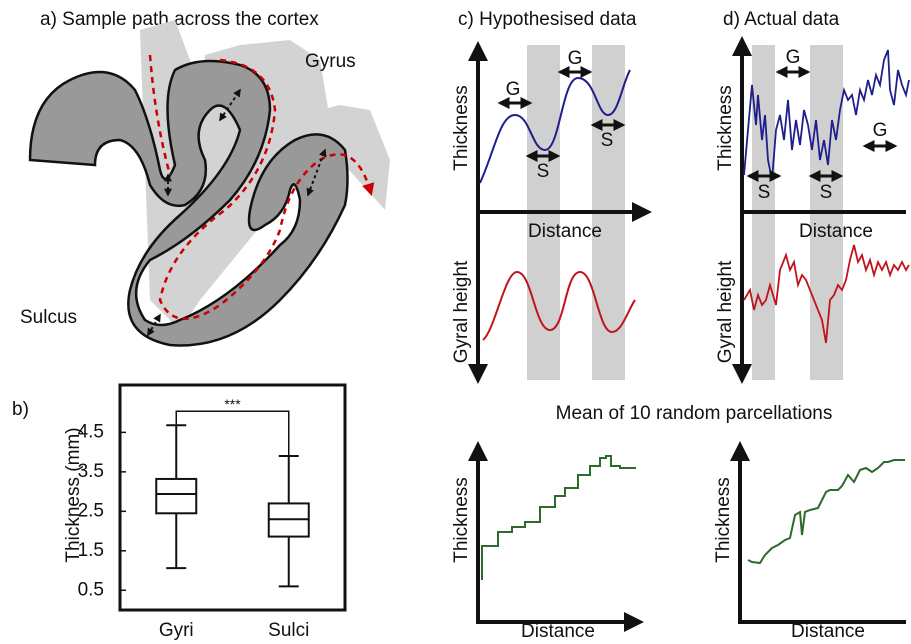 This screenshot has height=644, width=911. What do you see at coordinates (91, 550) in the screenshot?
I see `y-tick-label: 1.5` at bounding box center [91, 550].